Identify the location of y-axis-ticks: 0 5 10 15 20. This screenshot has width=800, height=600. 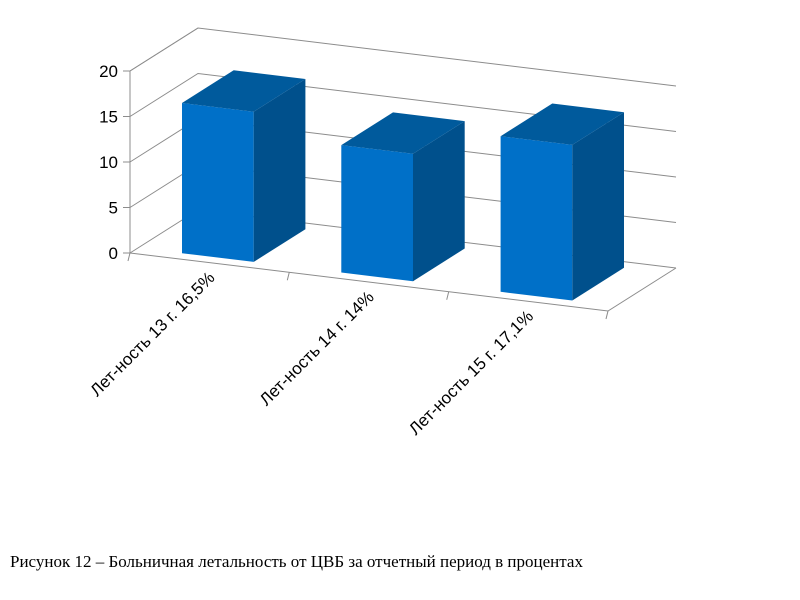
(114, 162).